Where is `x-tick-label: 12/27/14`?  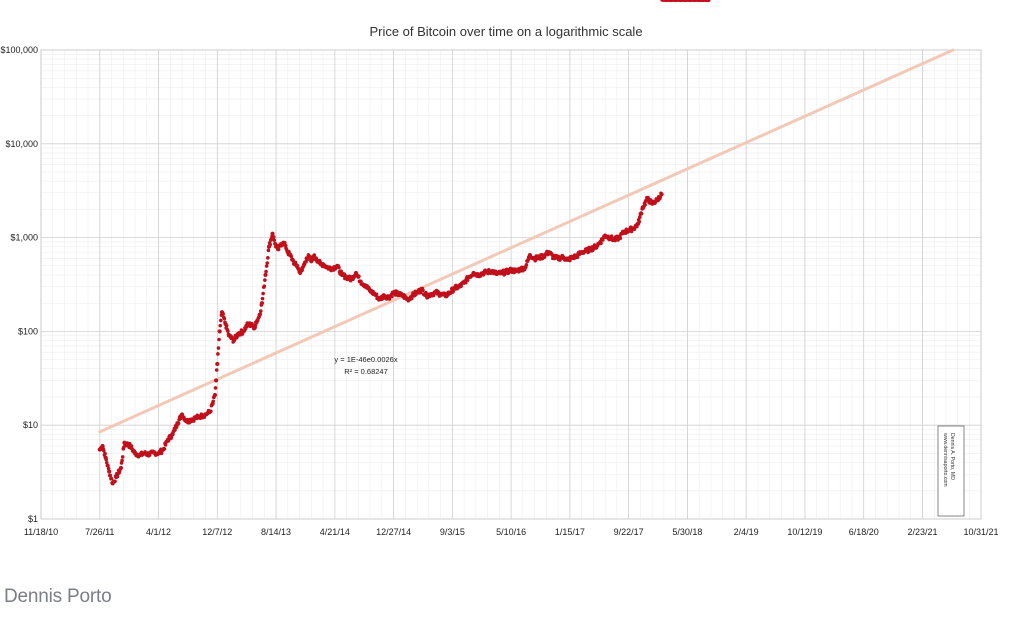 x-tick-label: 12/27/14 is located at coordinates (393, 532).